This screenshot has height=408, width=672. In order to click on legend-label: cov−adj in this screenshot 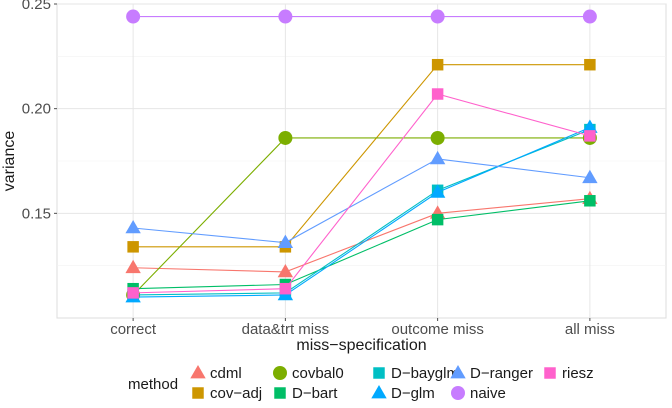, I will do `click(236, 393)`.